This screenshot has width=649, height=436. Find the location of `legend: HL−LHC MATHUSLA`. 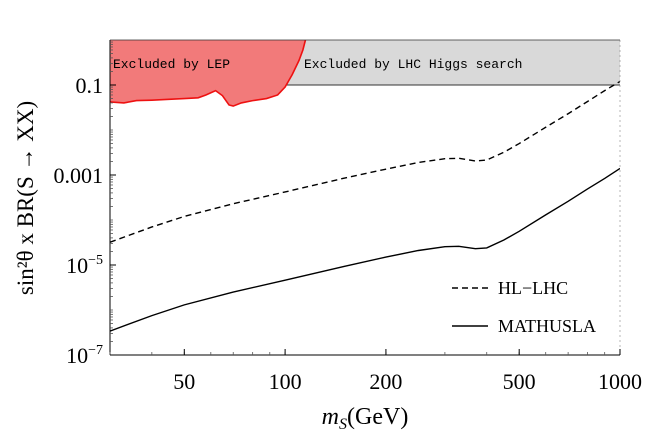

legend: HL−LHC MATHUSLA is located at coordinates (524, 307).